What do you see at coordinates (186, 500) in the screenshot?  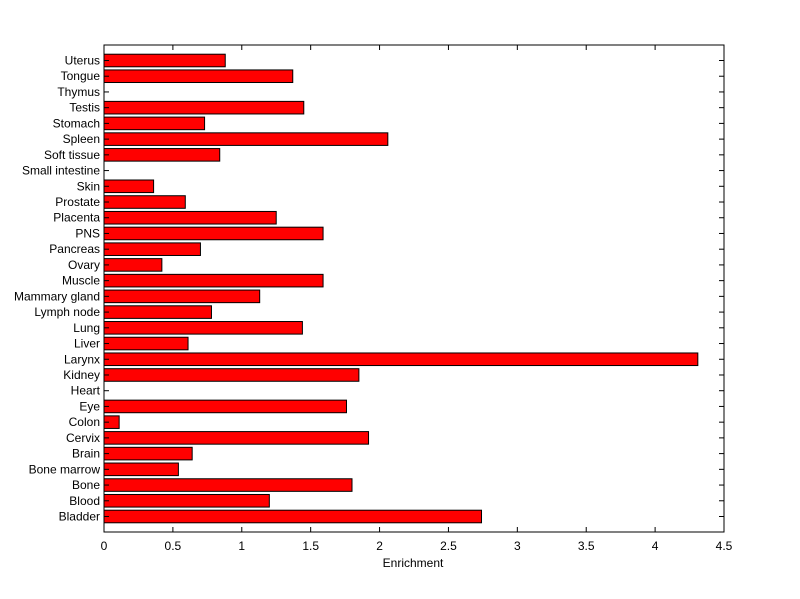 I see `bar-blood` at bounding box center [186, 500].